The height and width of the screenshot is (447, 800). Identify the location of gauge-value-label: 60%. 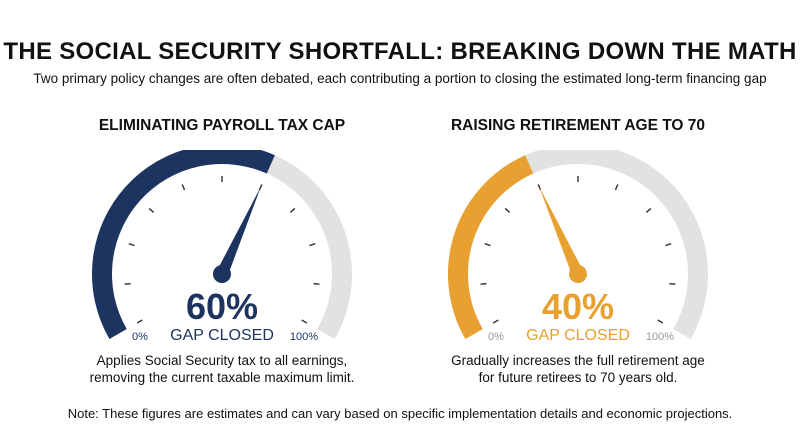
(222, 306).